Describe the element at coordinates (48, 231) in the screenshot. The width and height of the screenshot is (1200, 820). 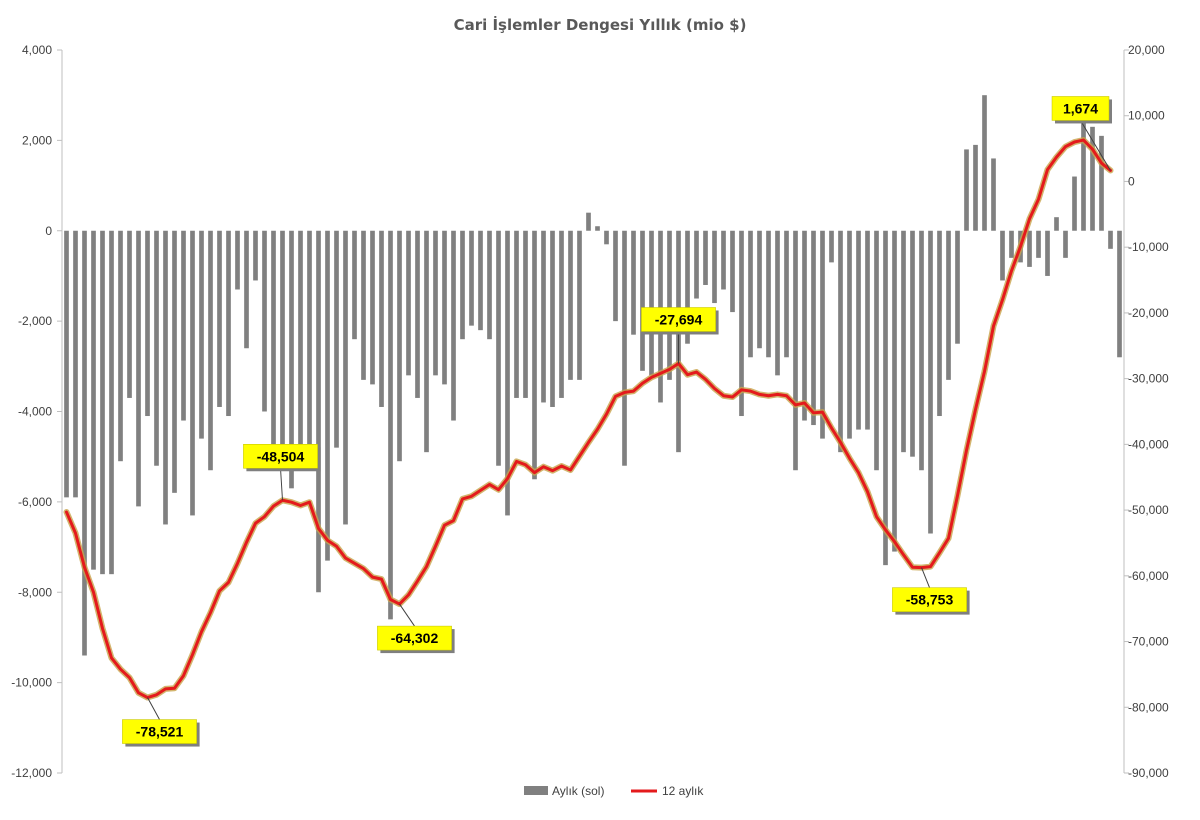
I see `left-tick-label: 0` at that location.